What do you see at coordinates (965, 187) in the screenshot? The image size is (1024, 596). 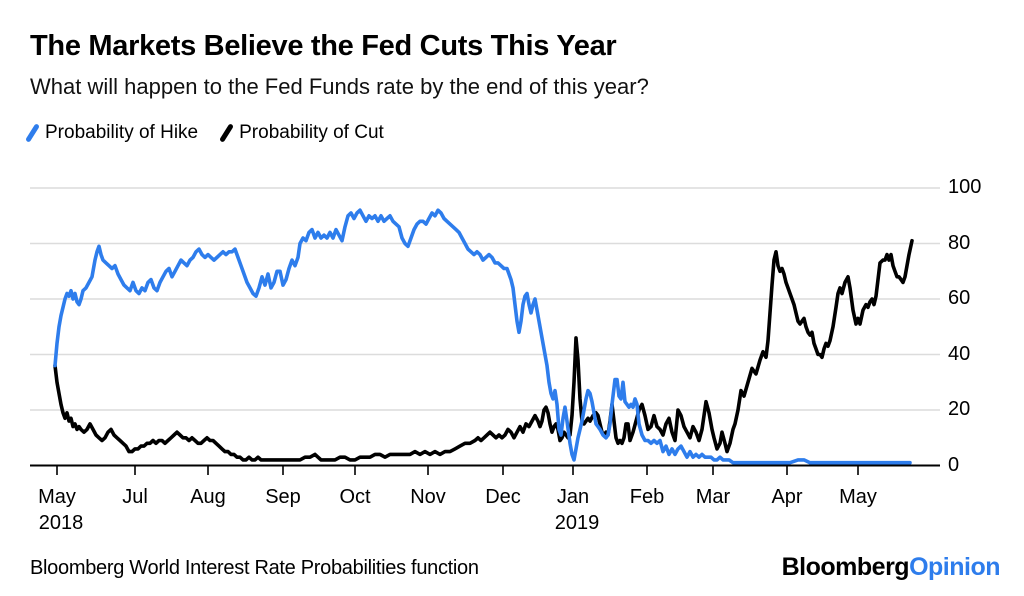 I see `y-axis-label: 100` at bounding box center [965, 187].